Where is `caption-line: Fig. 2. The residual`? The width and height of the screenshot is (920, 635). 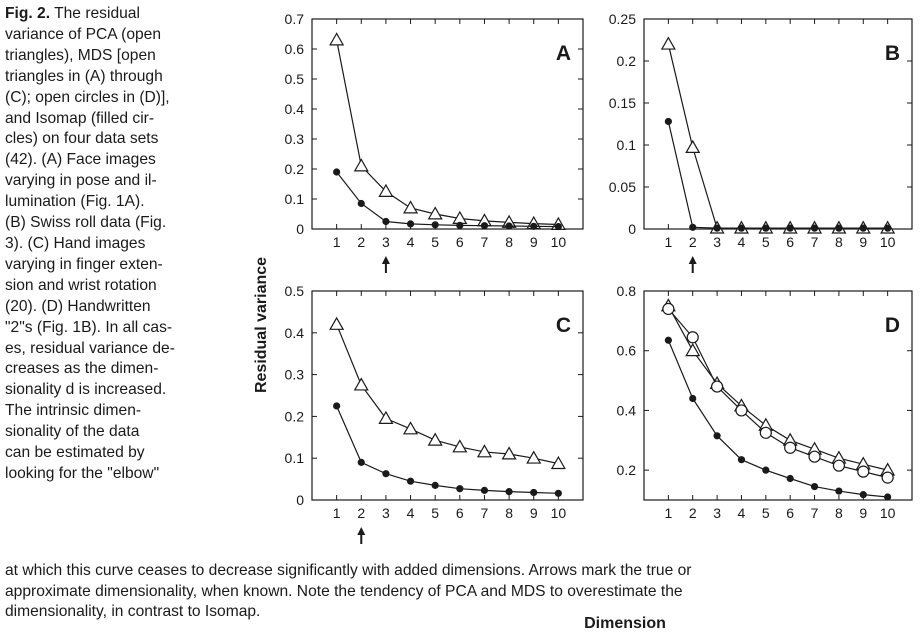
caption-line: Fig. 2. The residual is located at coordinates (72, 13).